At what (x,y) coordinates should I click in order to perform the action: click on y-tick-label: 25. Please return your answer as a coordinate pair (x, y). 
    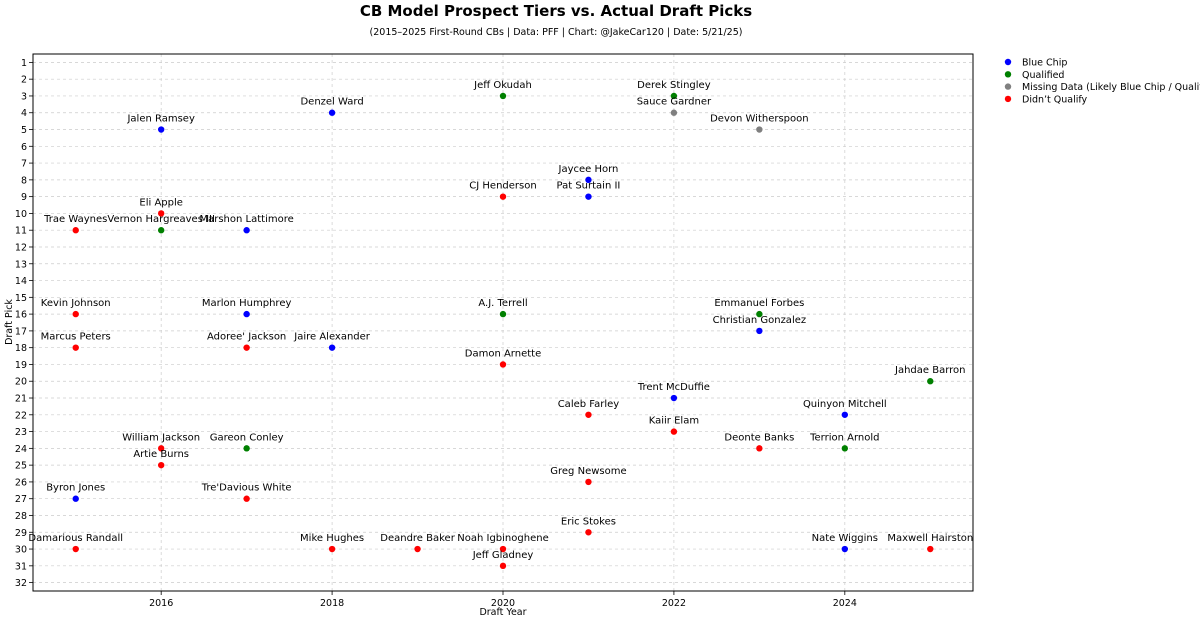
    Looking at the image, I should click on (21, 466).